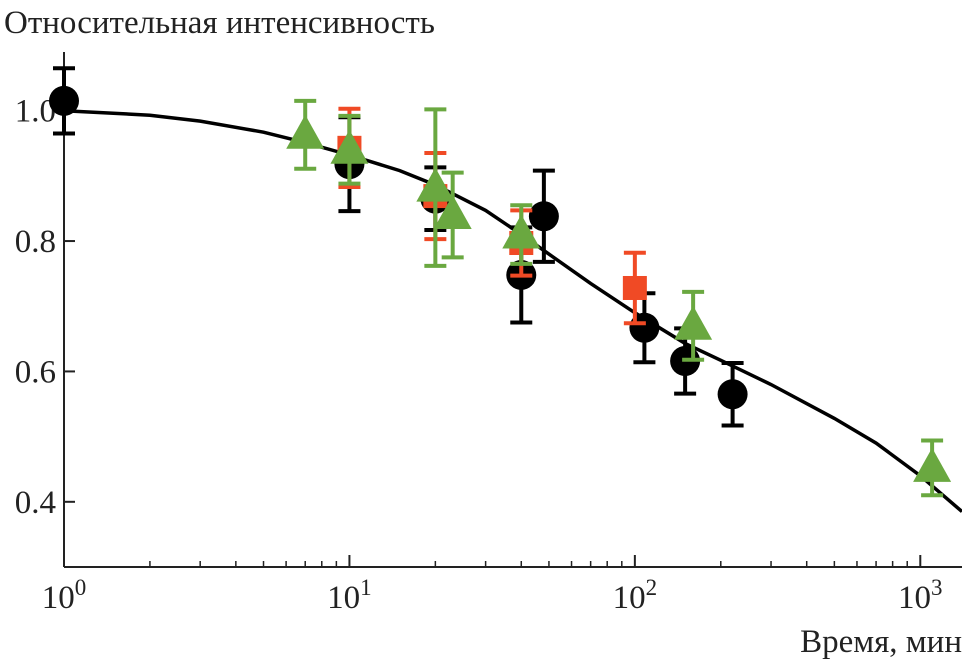  What do you see at coordinates (635, 595) in the screenshot?
I see `x-tick-label: 10²` at bounding box center [635, 595].